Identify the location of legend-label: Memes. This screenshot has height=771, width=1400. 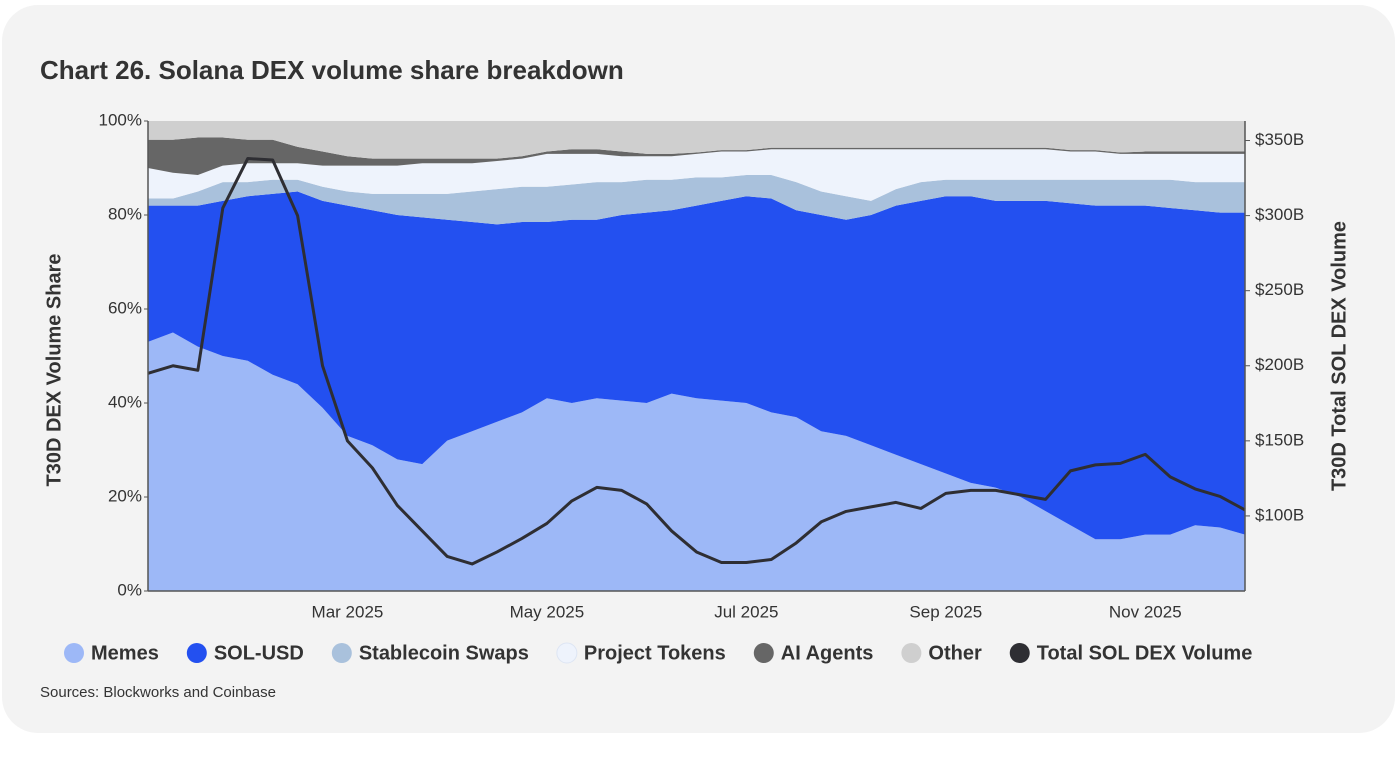
(125, 653).